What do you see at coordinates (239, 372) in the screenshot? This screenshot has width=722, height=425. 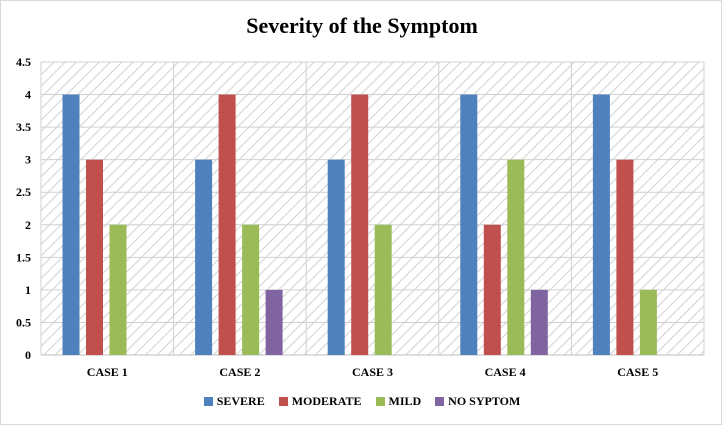 I see `x-tick-label: CASE 2` at bounding box center [239, 372].